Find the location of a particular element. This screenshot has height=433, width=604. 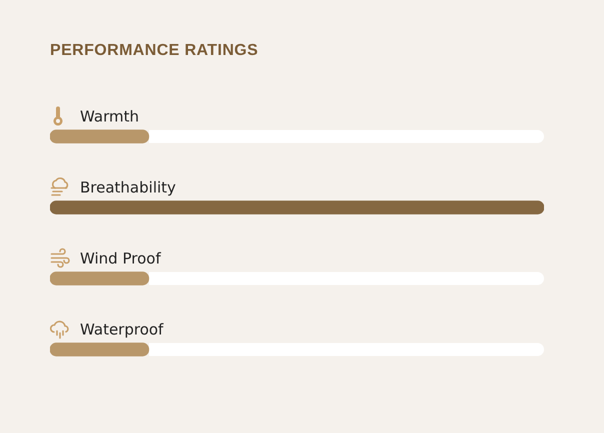

y-tick-label: Wind Proof is located at coordinates (121, 258).